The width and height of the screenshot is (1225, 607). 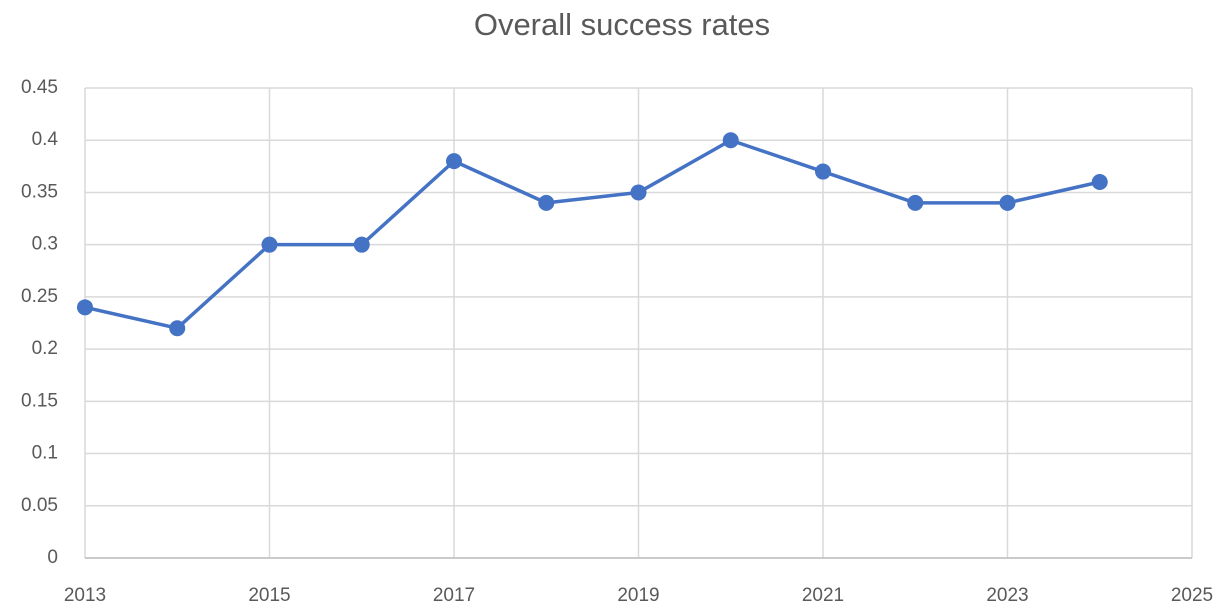 What do you see at coordinates (823, 595) in the screenshot?
I see `x-tick-label: 2021` at bounding box center [823, 595].